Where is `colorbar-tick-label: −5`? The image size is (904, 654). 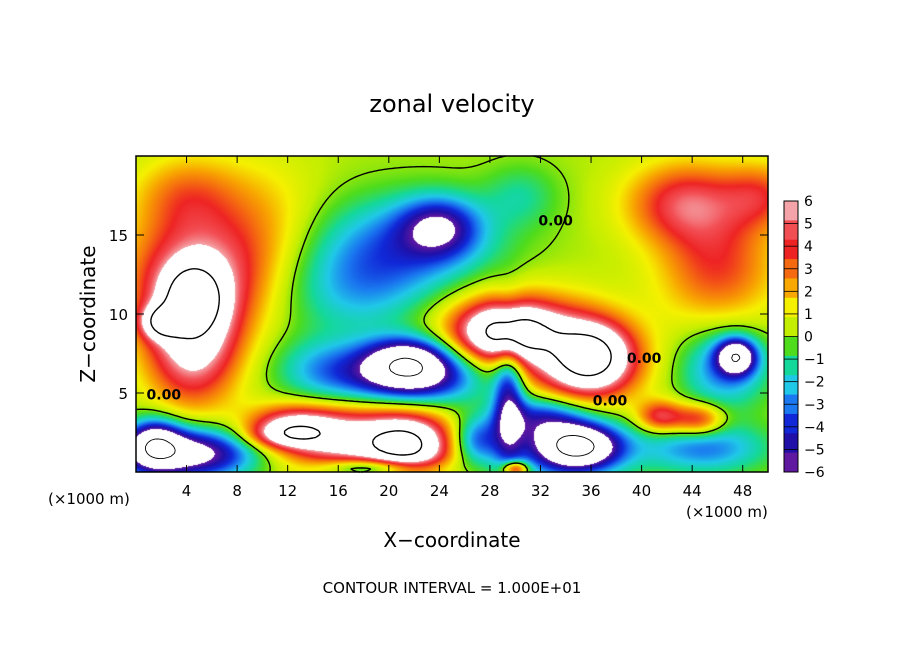 colorbar-tick-label: −5 is located at coordinates (814, 450).